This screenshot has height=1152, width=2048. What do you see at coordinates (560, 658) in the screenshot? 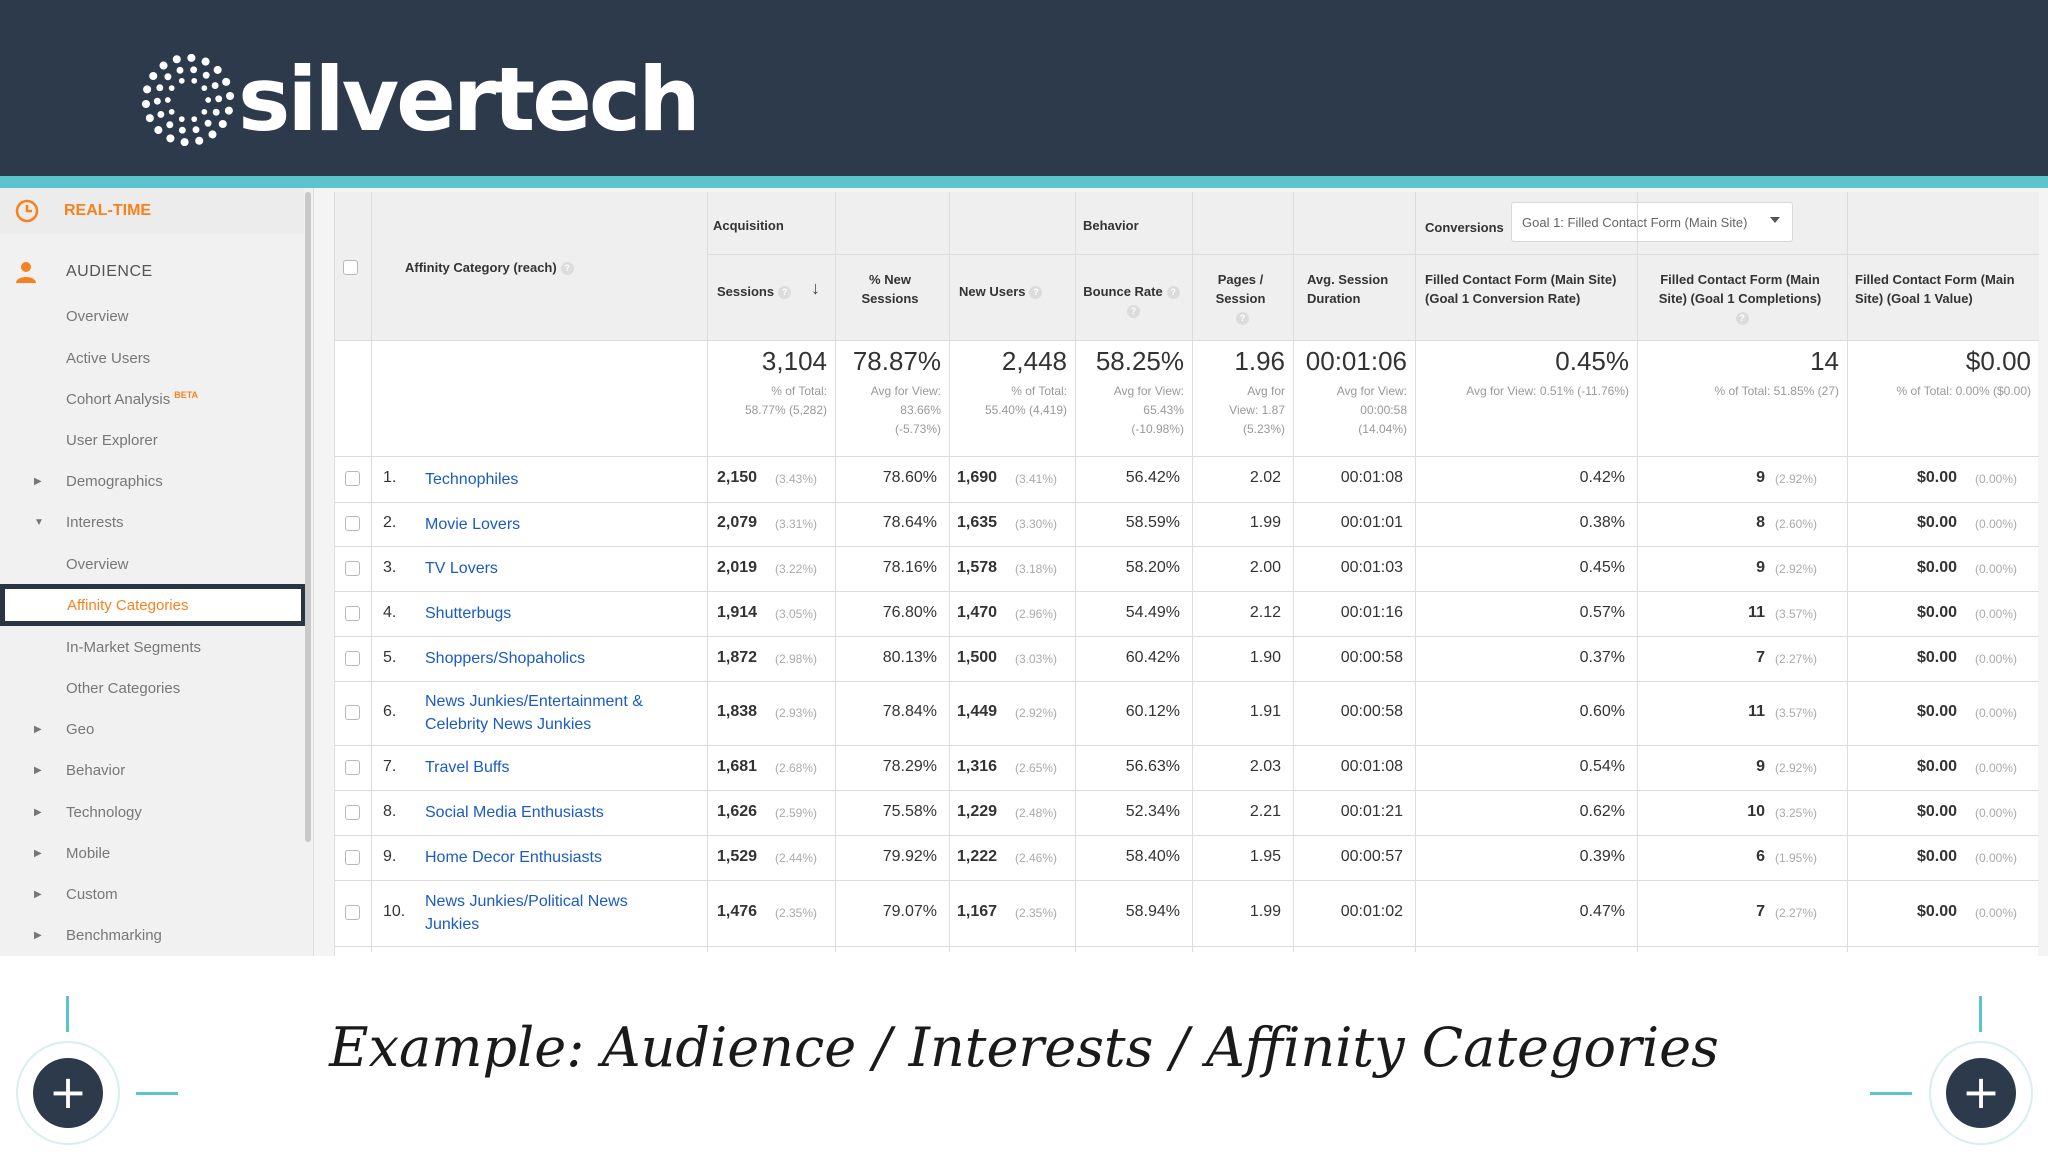
I see `affinity-category-link: Shoppers/Shopaholics` at bounding box center [560, 658].